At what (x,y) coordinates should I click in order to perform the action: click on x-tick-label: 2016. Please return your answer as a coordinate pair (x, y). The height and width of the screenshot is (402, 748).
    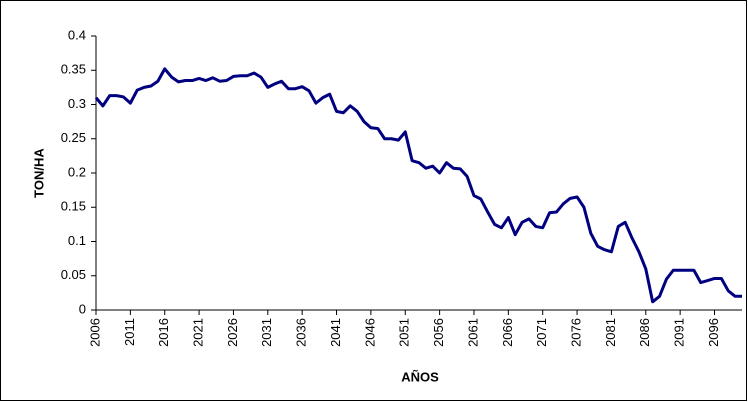
    Looking at the image, I should click on (163, 332).